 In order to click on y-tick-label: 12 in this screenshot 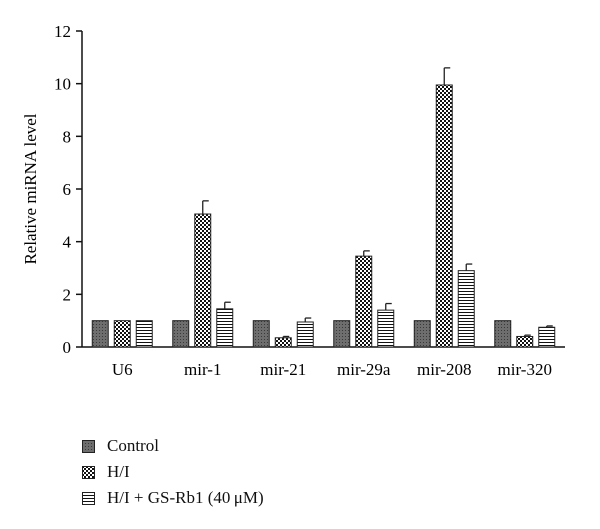, I will do `click(62, 31)`.